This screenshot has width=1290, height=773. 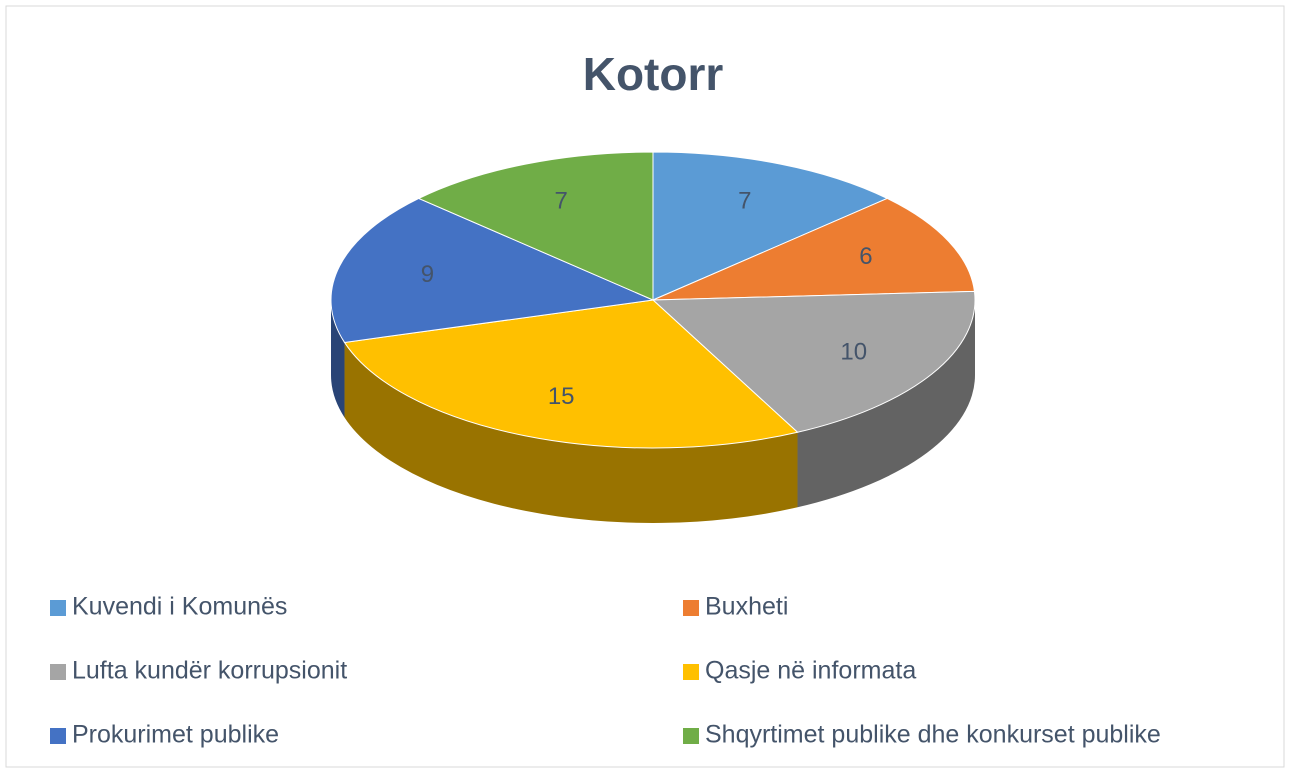 I want to click on data-label: 10, so click(x=853, y=352).